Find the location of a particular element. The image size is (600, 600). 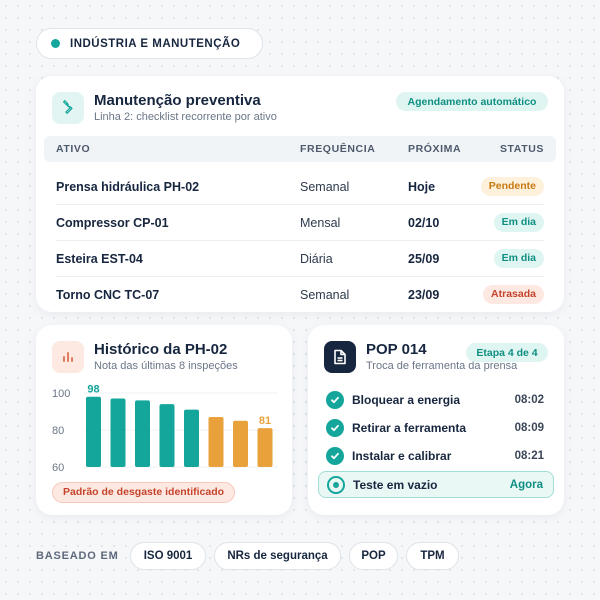

tag-tpm: TPM is located at coordinates (432, 556).